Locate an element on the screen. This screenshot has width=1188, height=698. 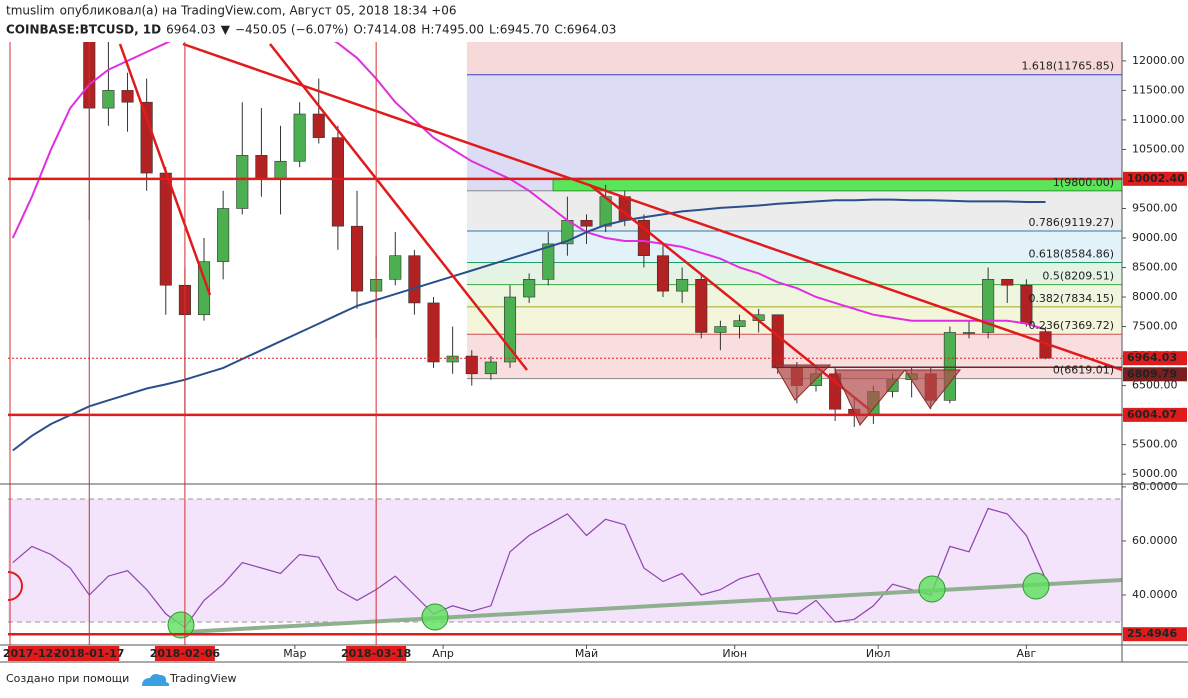
fib-label: 1(9800.00) is located at coordinates (1083, 182).